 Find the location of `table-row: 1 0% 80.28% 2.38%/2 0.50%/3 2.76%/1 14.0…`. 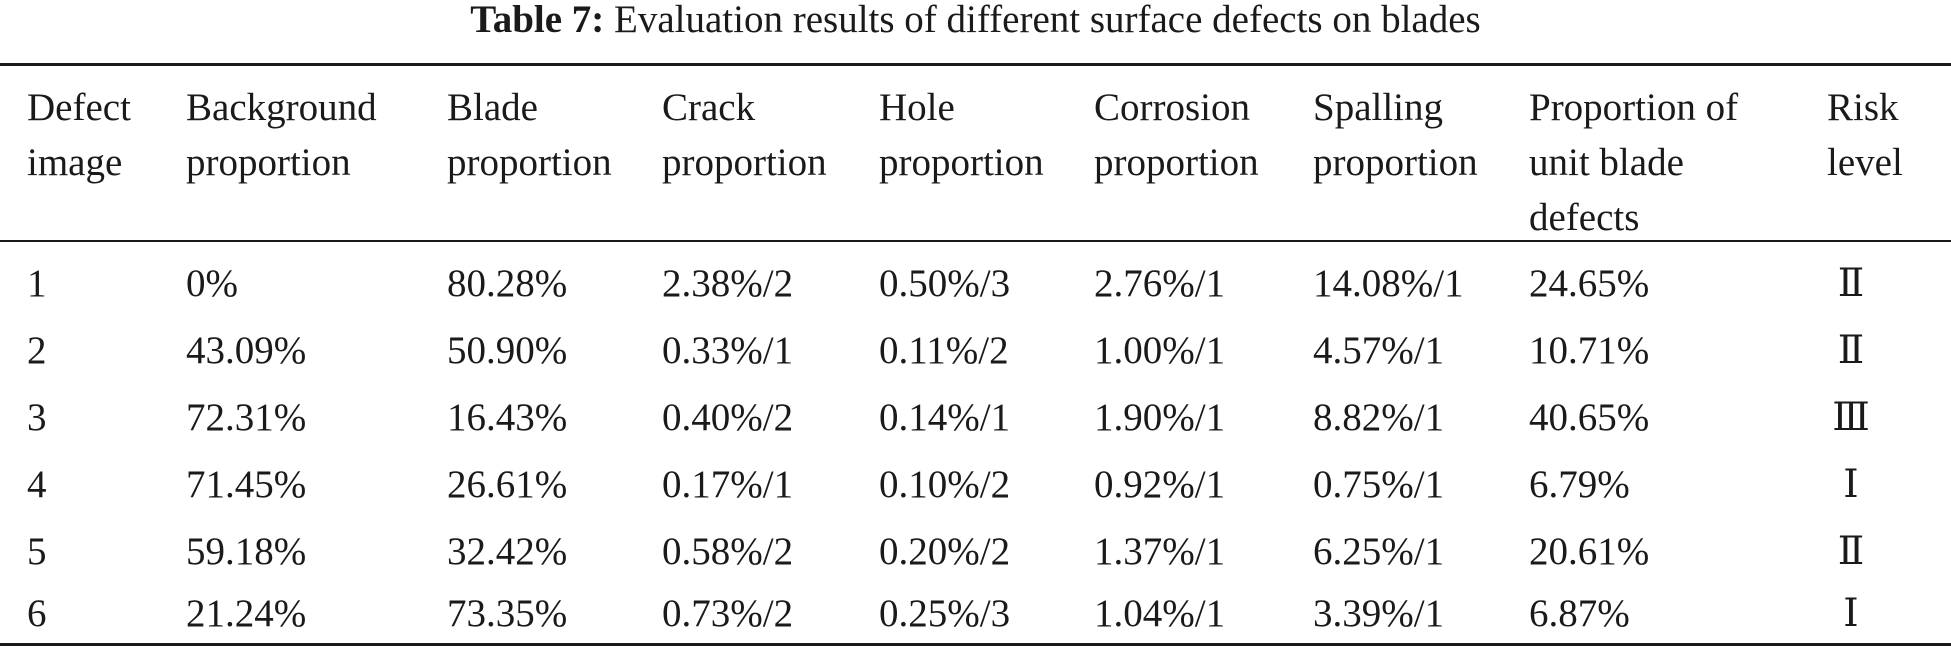

table-row: 1 0% 80.28% 2.38%/2 0.50%/3 2.76%/1 14.0… is located at coordinates (975, 283).